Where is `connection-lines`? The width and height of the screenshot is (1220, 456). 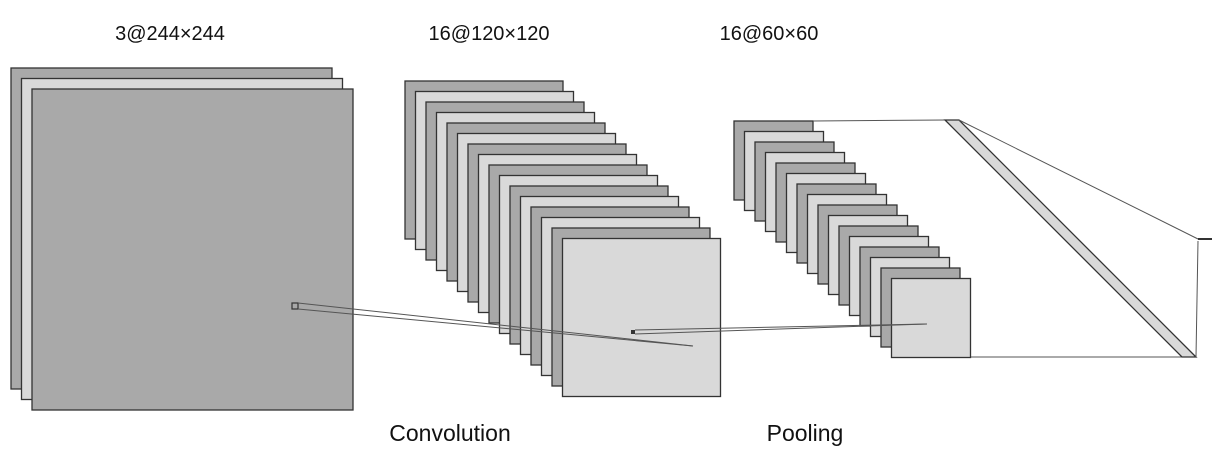
connection-lines is located at coordinates (609, 324).